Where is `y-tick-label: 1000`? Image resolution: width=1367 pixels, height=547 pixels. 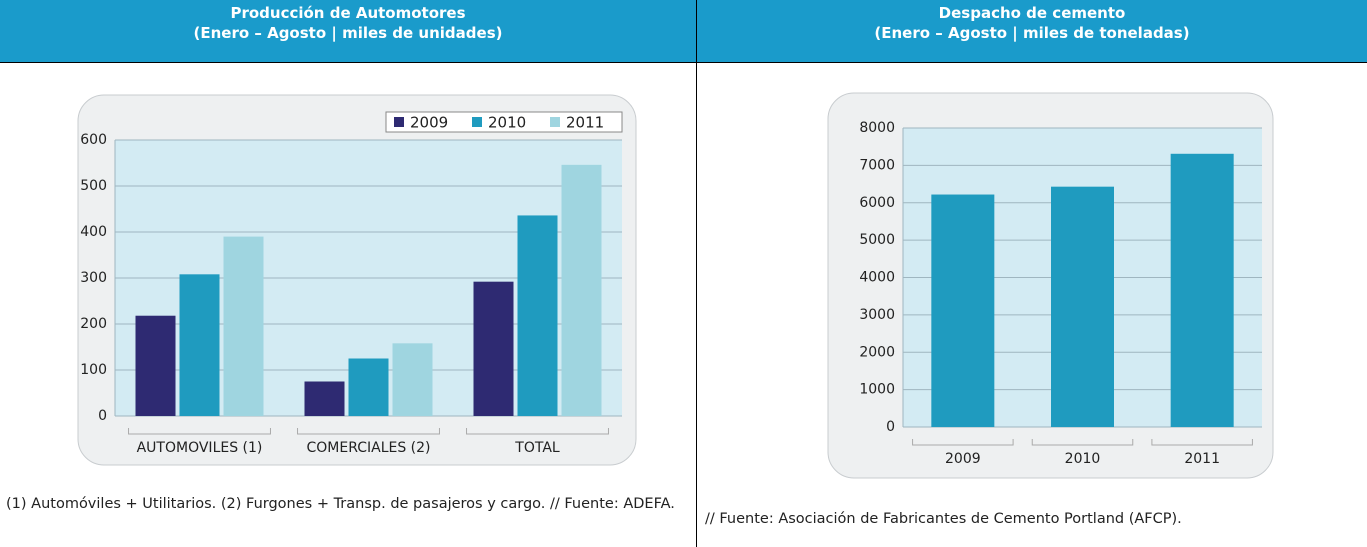
y-tick-label: 1000 is located at coordinates (877, 390).